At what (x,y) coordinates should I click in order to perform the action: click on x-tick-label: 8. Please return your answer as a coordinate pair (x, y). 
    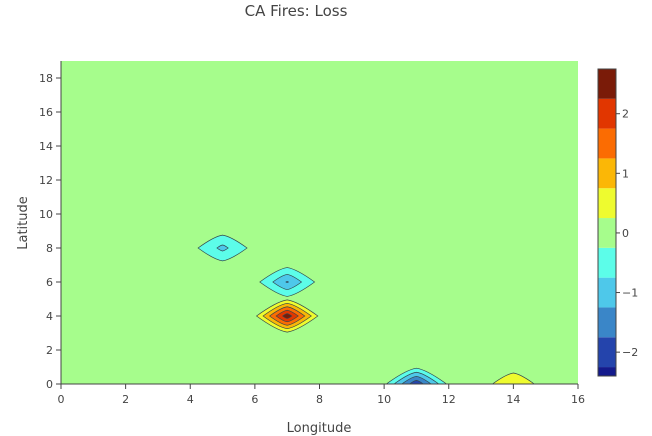
    Looking at the image, I should click on (319, 399).